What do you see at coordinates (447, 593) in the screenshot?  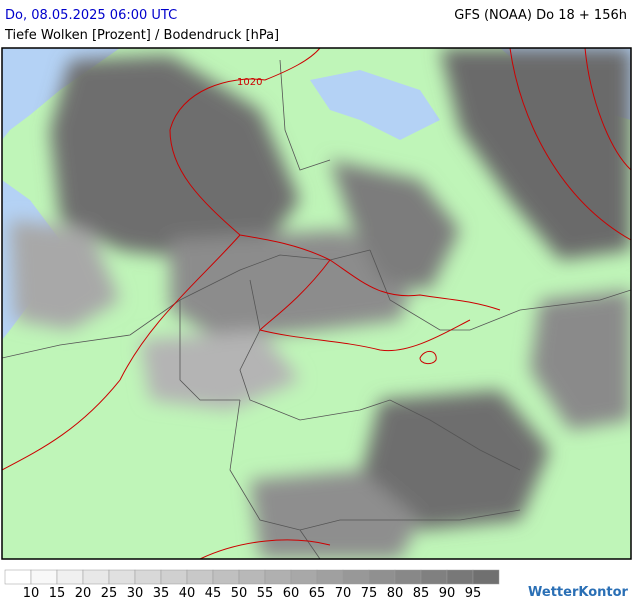 I see `legend-label: 90` at bounding box center [447, 593].